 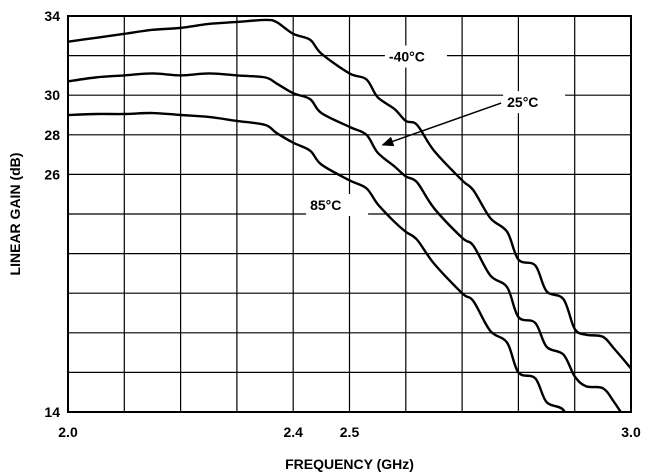 I want to click on x-tick-label: 3.0, so click(x=631, y=432).